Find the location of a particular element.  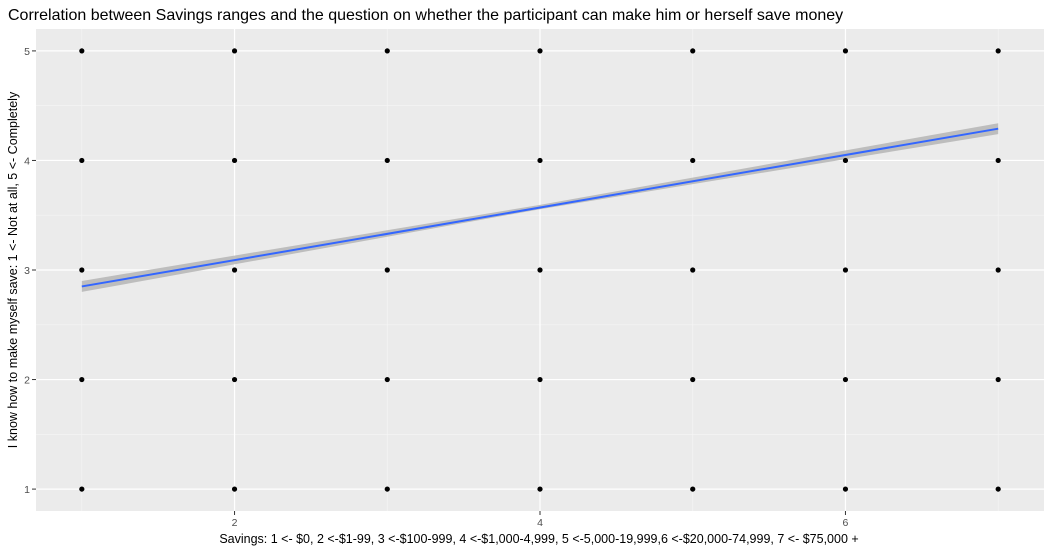

y-tick-label: 2 is located at coordinates (27, 381).